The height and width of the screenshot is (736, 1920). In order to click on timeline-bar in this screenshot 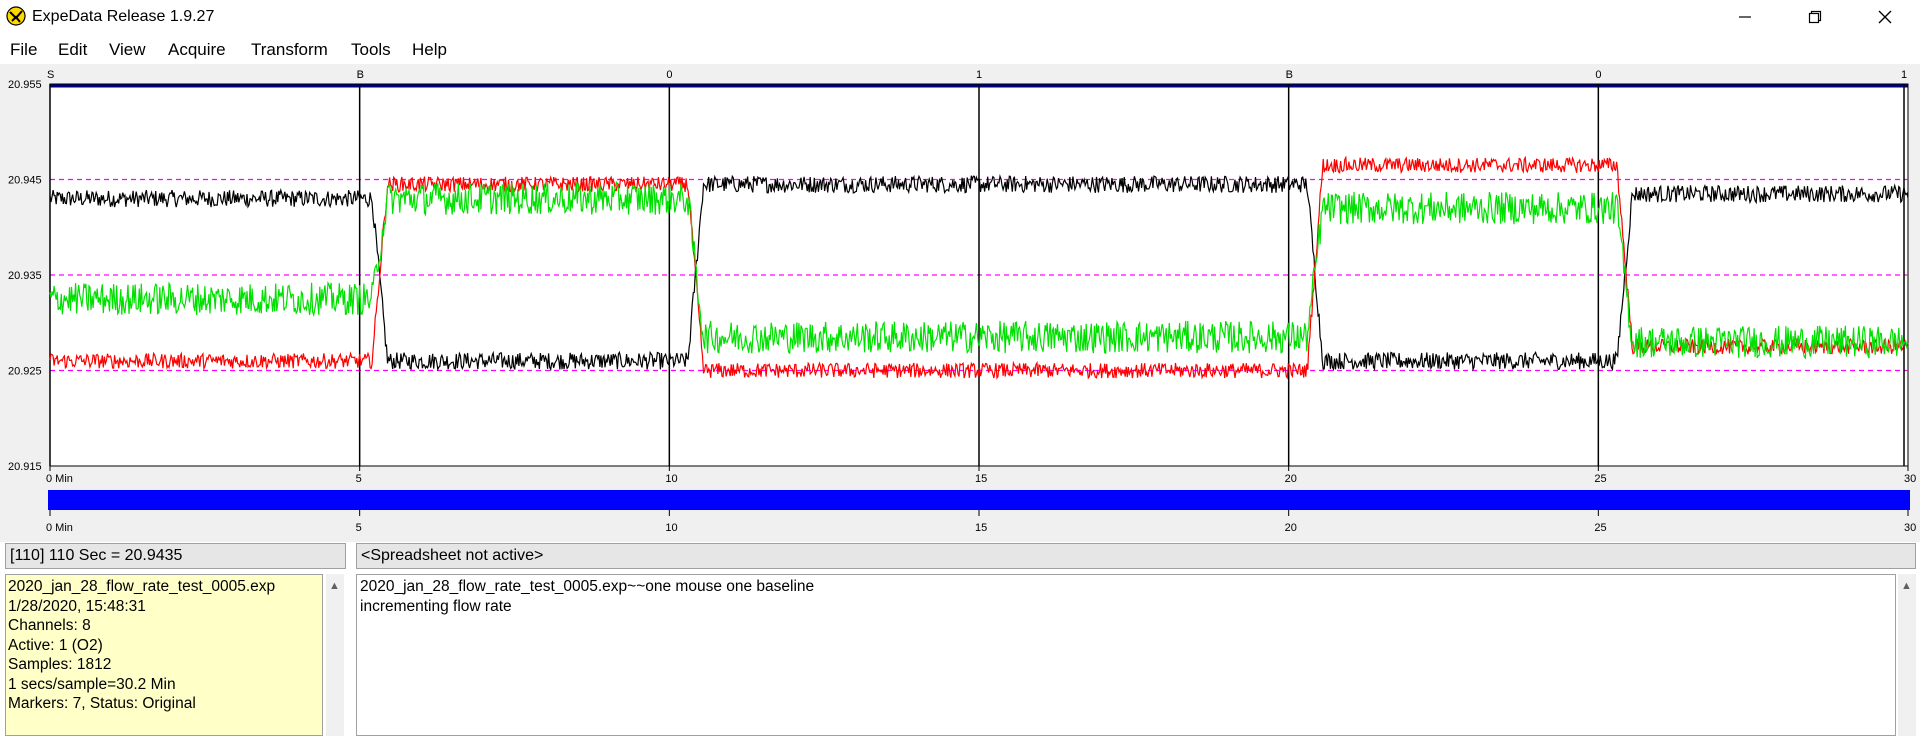, I will do `click(979, 500)`.